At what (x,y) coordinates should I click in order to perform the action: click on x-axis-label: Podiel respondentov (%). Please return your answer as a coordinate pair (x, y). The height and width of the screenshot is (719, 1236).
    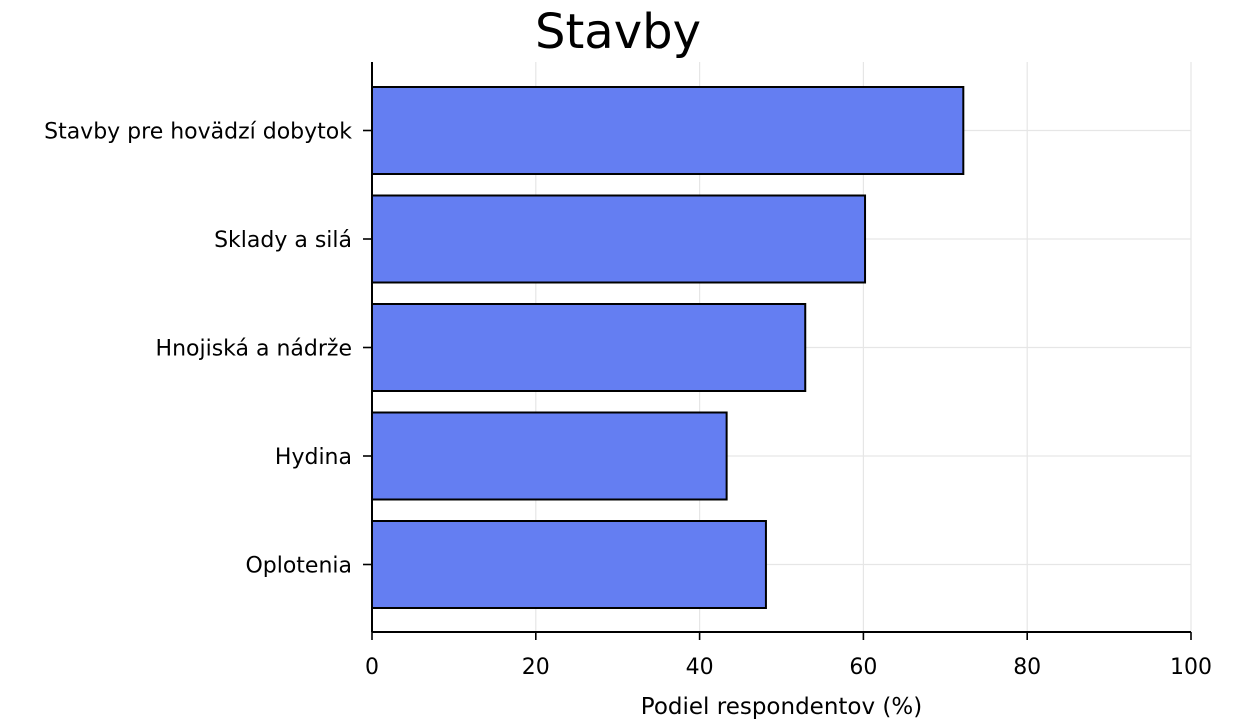
    Looking at the image, I should click on (781, 706).